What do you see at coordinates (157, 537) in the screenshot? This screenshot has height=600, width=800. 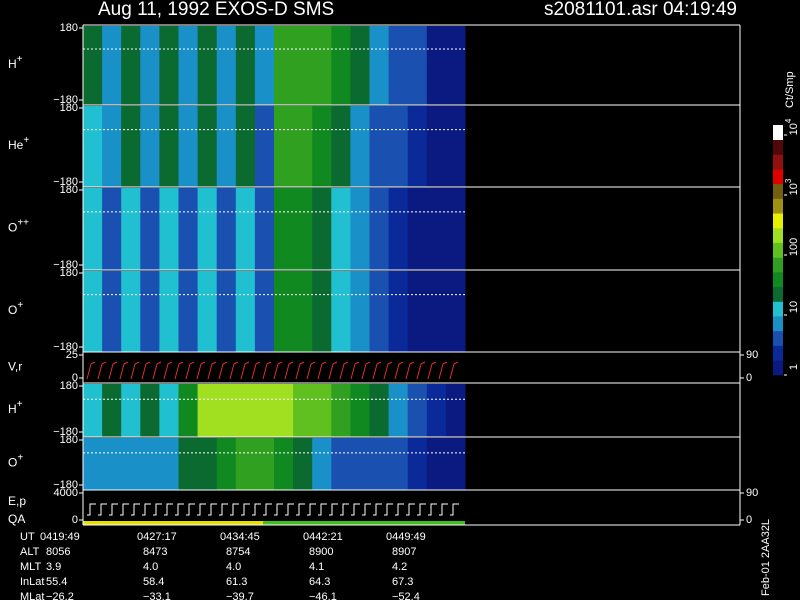 I see `table-cell: 0427:17` at bounding box center [157, 537].